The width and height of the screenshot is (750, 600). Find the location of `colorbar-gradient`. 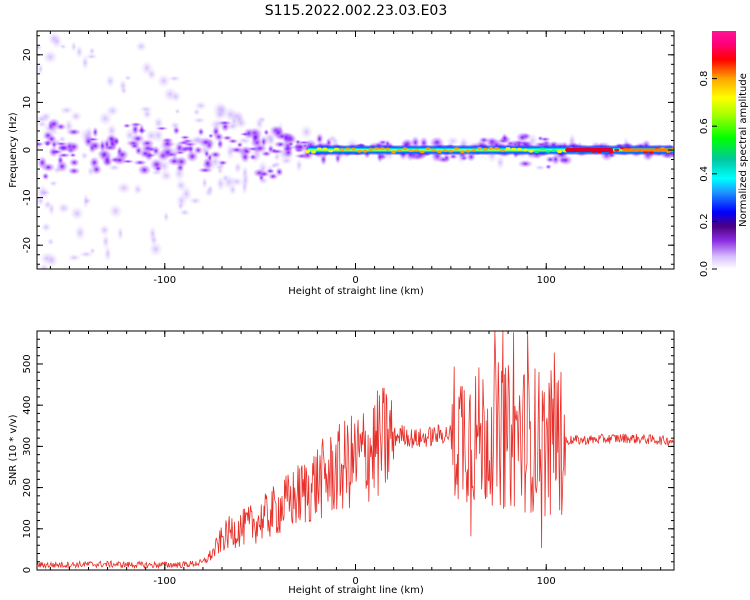

colorbar-gradient is located at coordinates (724, 150).